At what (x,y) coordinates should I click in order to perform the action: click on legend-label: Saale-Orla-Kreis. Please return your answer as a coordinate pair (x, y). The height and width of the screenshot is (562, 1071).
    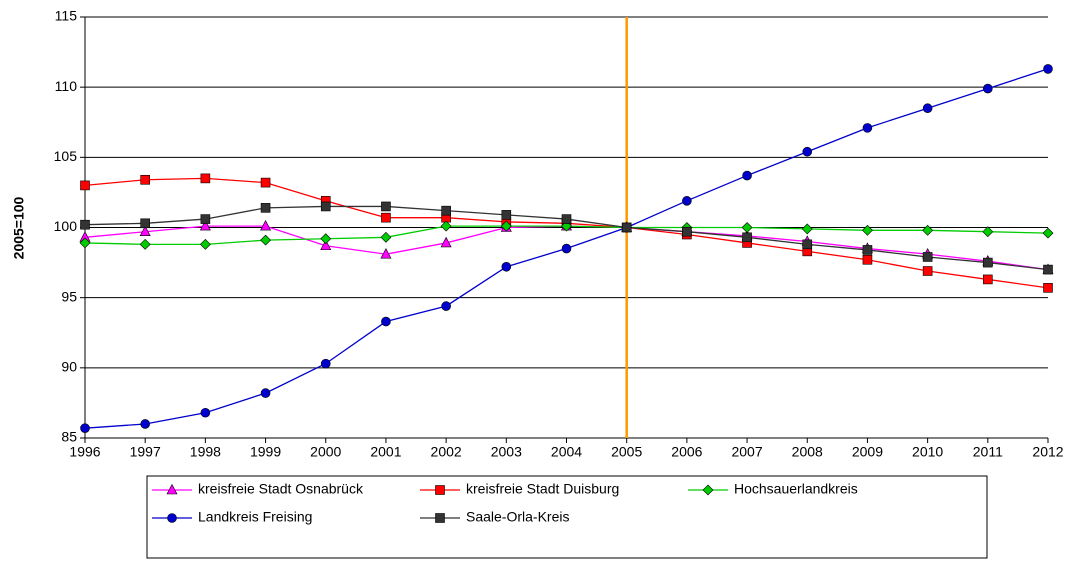
    Looking at the image, I should click on (517, 517).